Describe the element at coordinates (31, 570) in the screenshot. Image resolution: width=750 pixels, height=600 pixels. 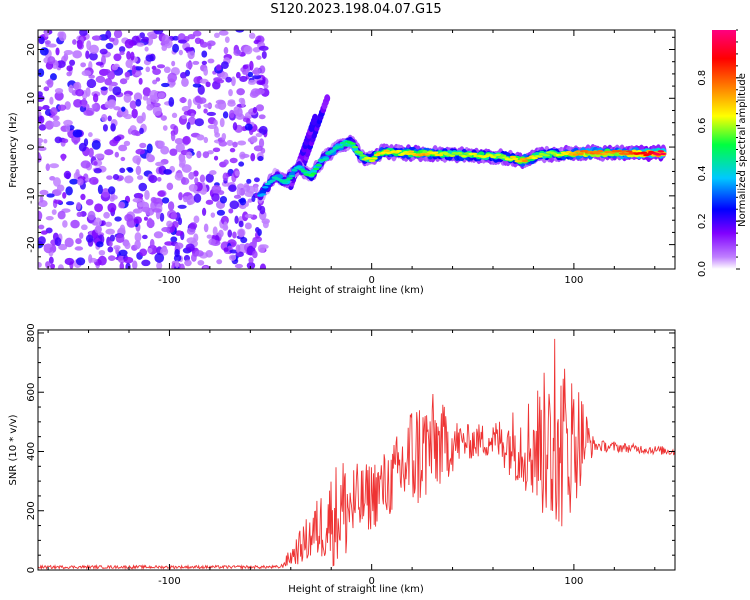
I see `y-tick-label: 0` at that location.